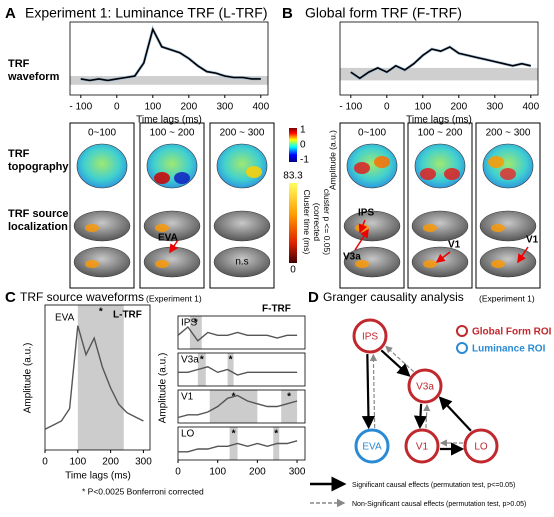 Image resolution: width=554 pixels, height=517 pixels. I want to click on label: 100, so click(152, 107).